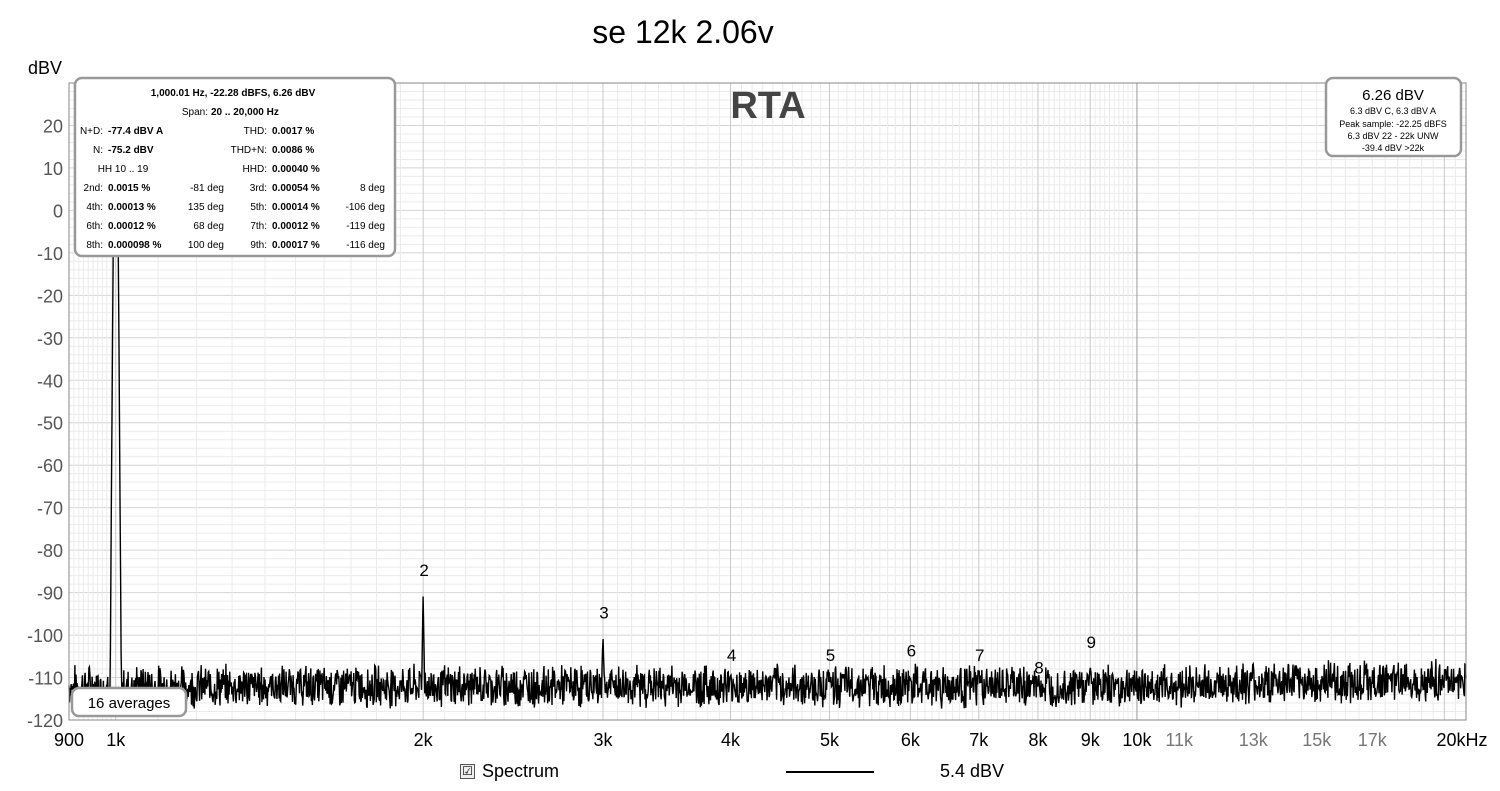  Describe the element at coordinates (372, 188) in the screenshot. I see `info-phase: 8 deg` at that location.